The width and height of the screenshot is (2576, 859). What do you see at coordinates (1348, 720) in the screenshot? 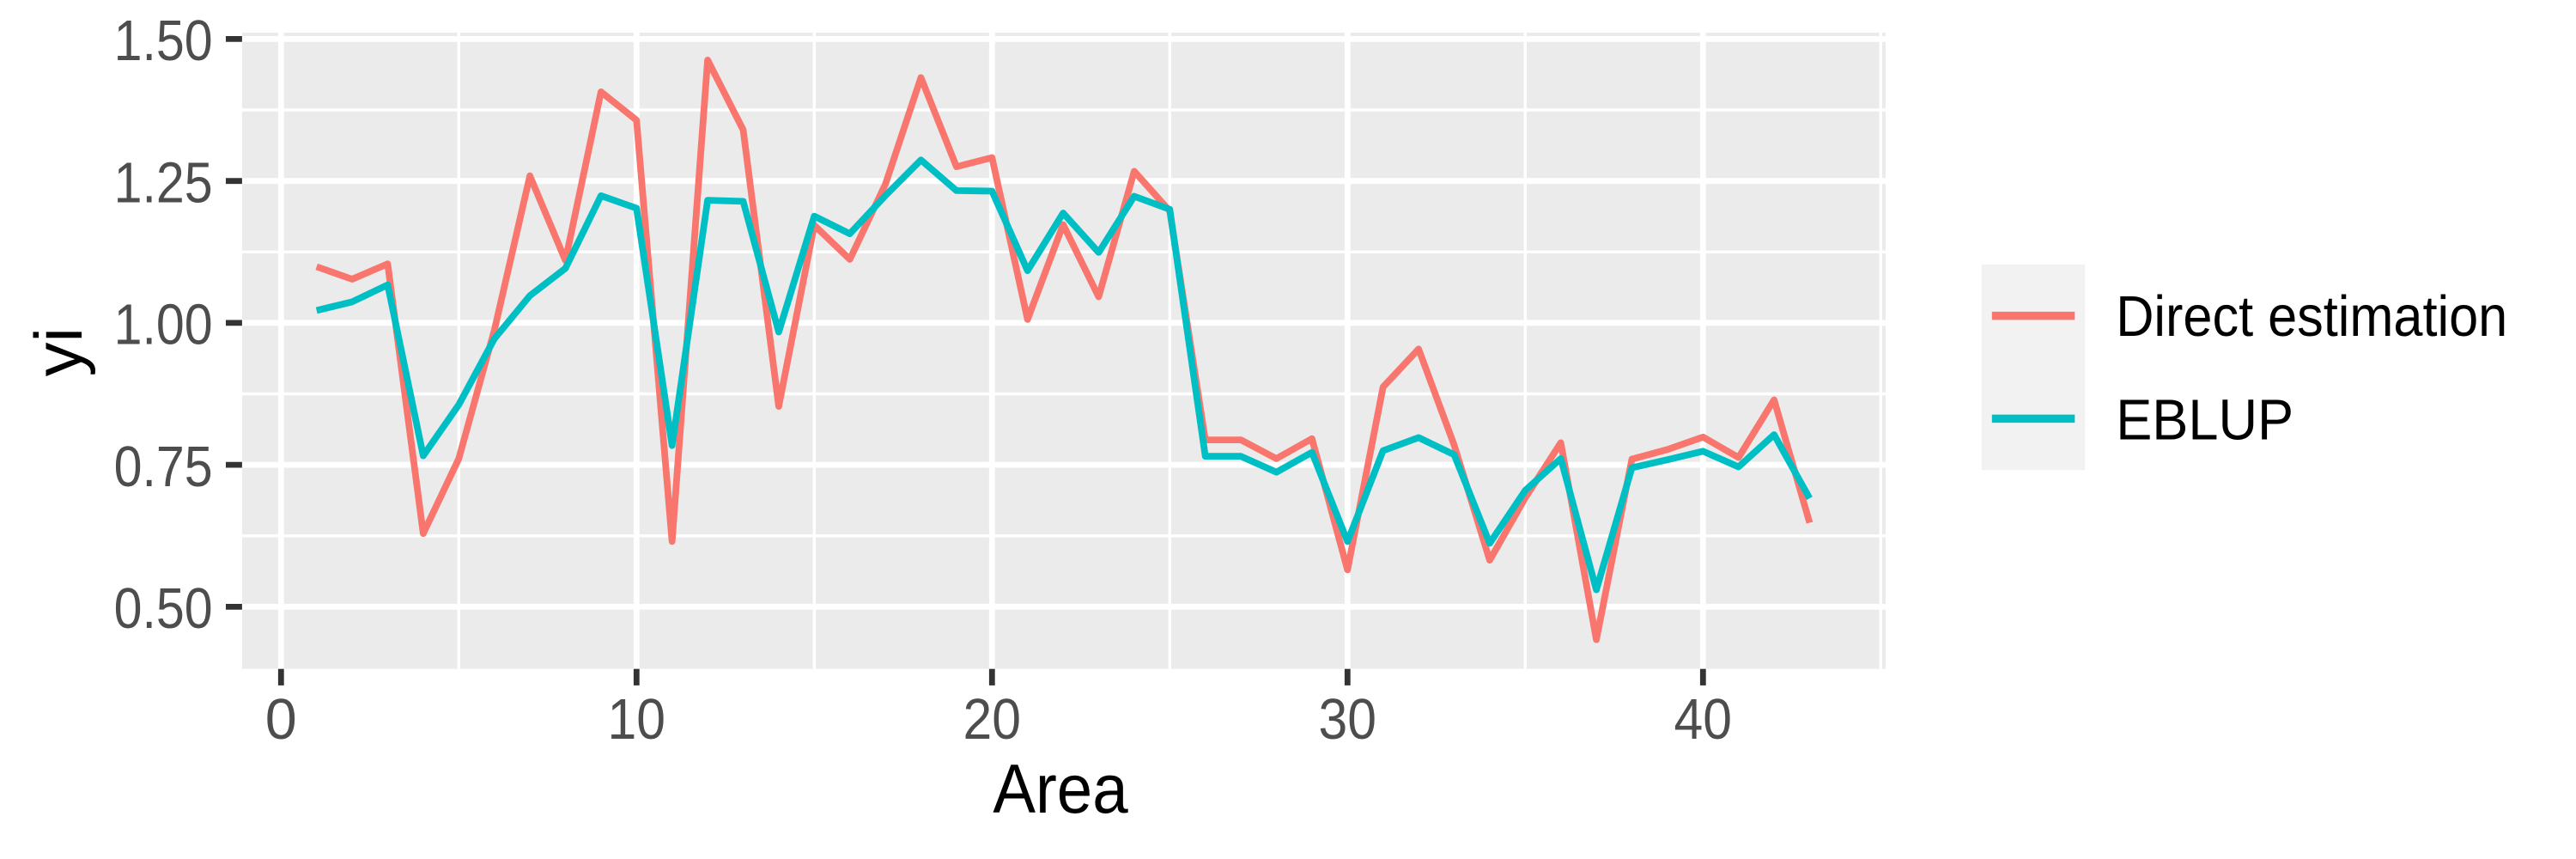
I see `svg-text: 30` at bounding box center [1348, 720].